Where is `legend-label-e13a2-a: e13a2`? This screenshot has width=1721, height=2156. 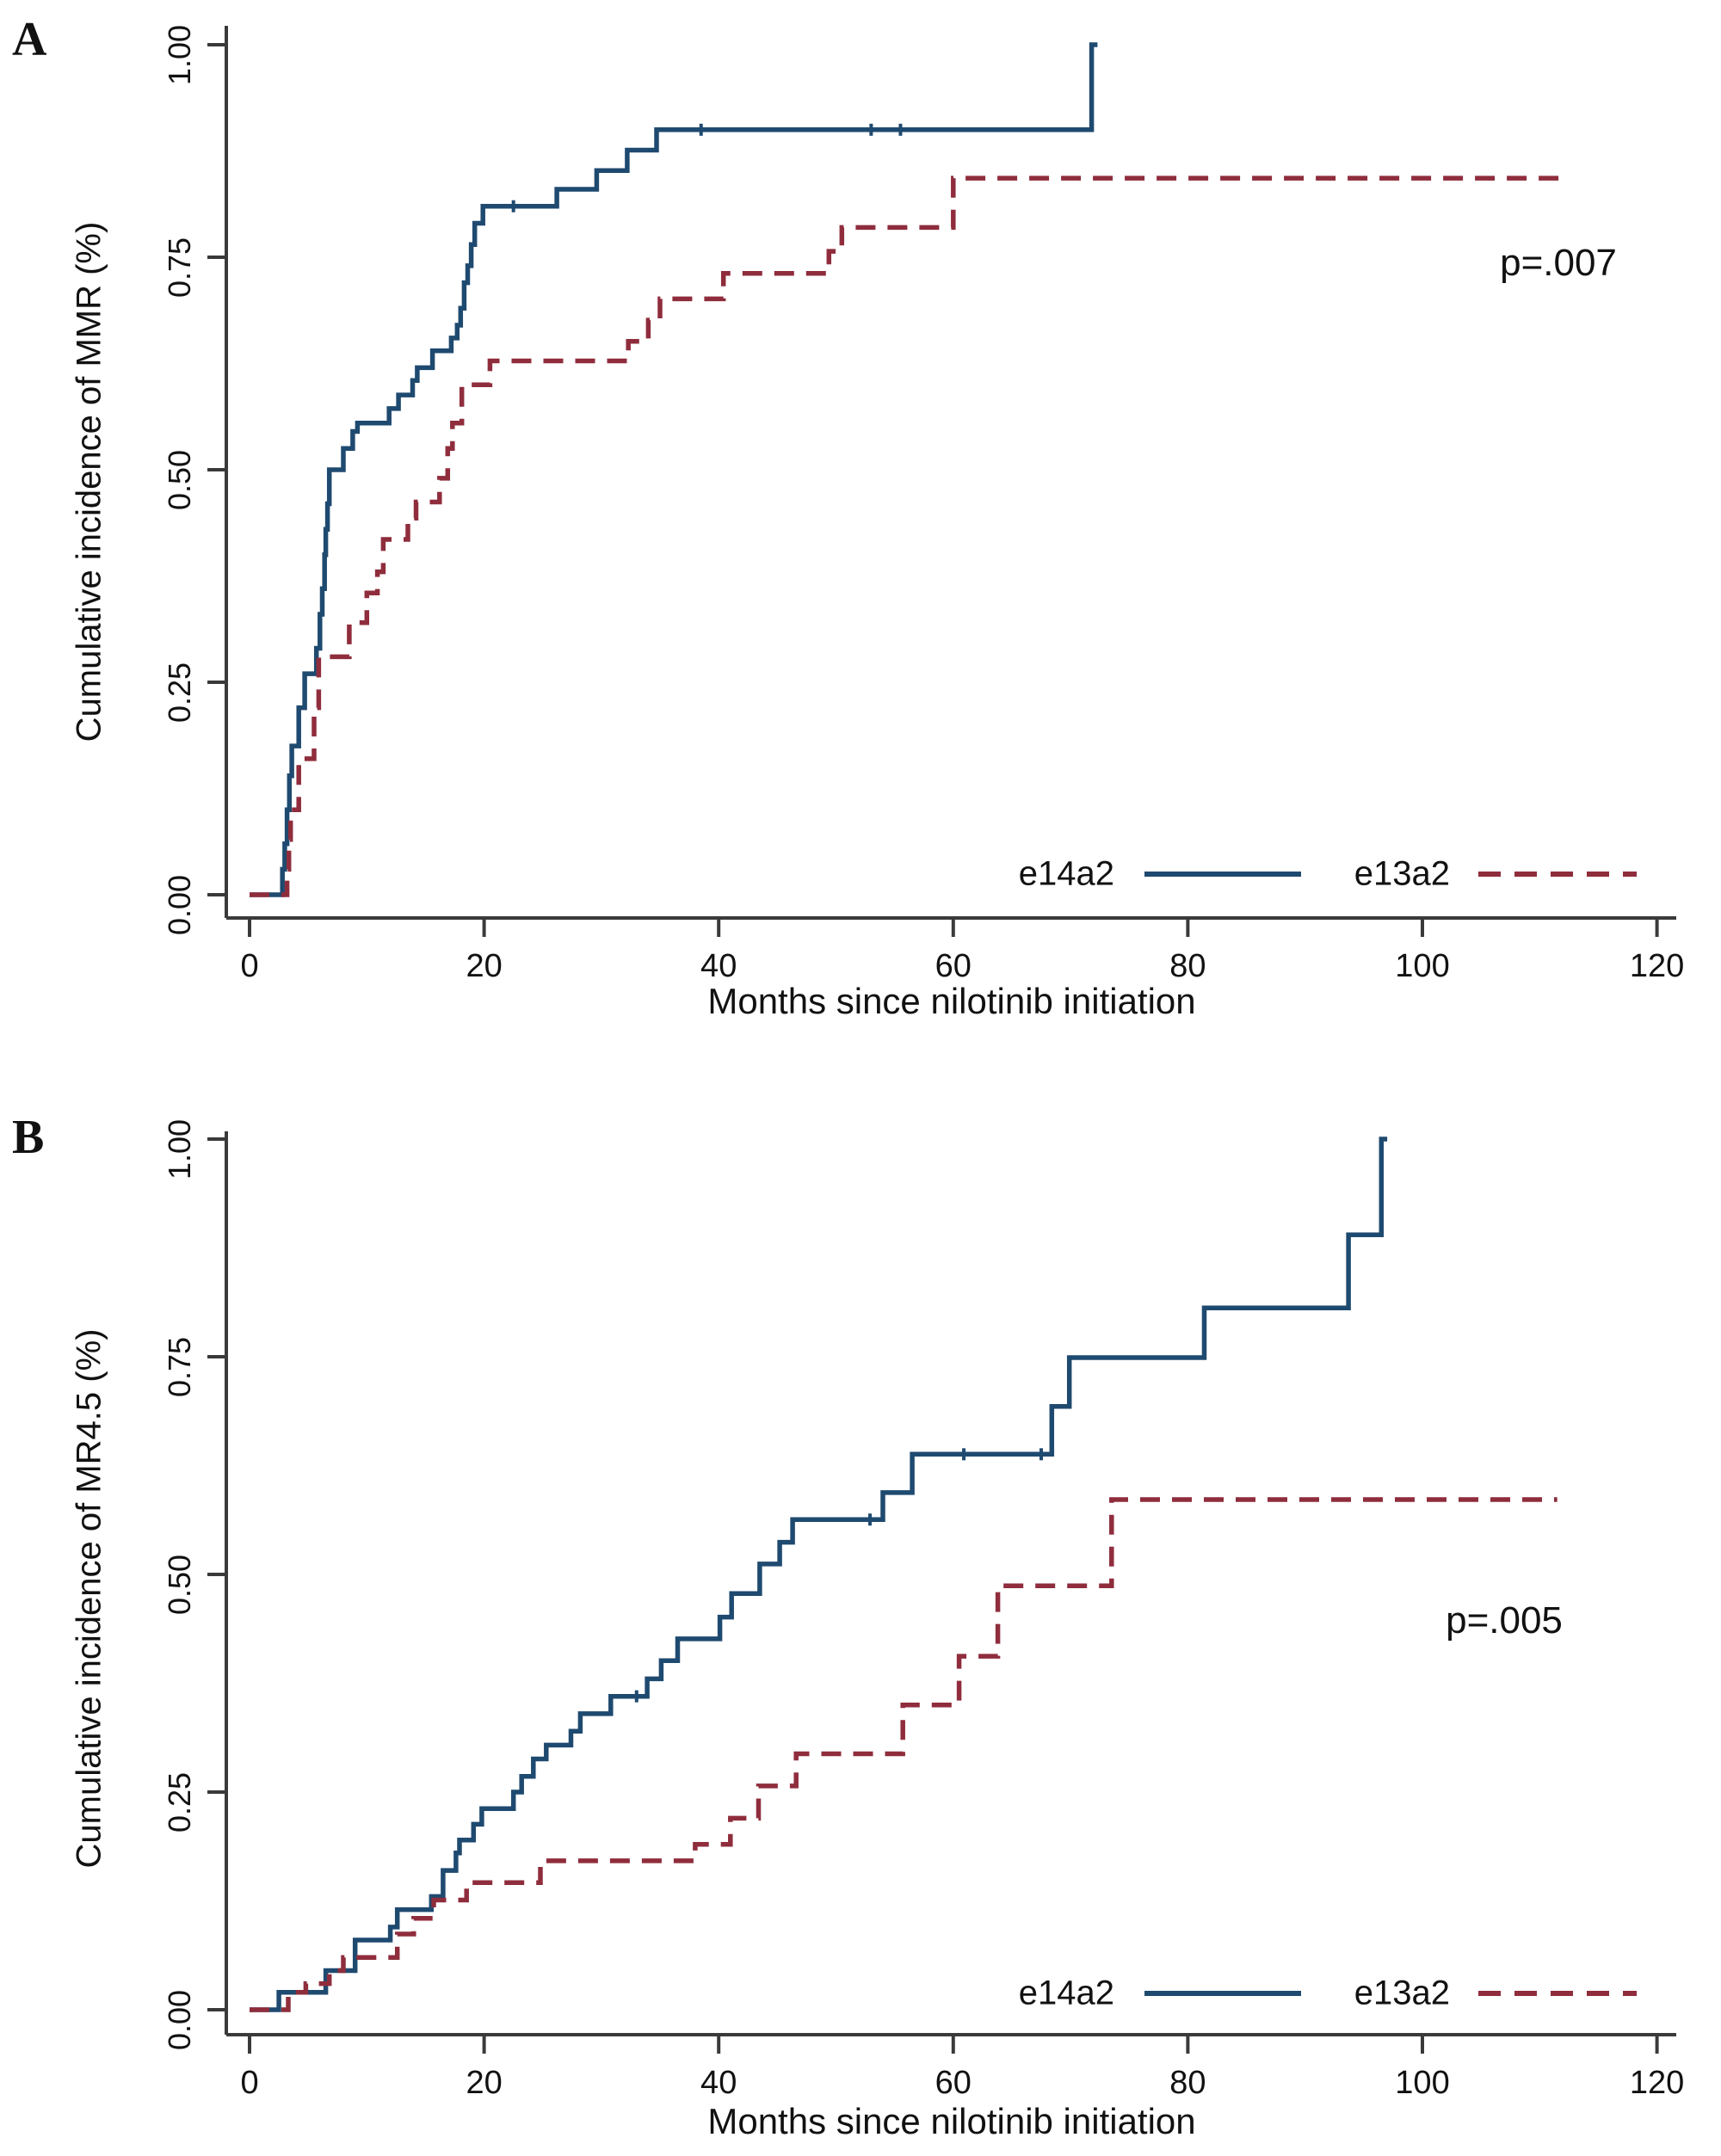 legend-label-e13a2-a: e13a2 is located at coordinates (1402, 873).